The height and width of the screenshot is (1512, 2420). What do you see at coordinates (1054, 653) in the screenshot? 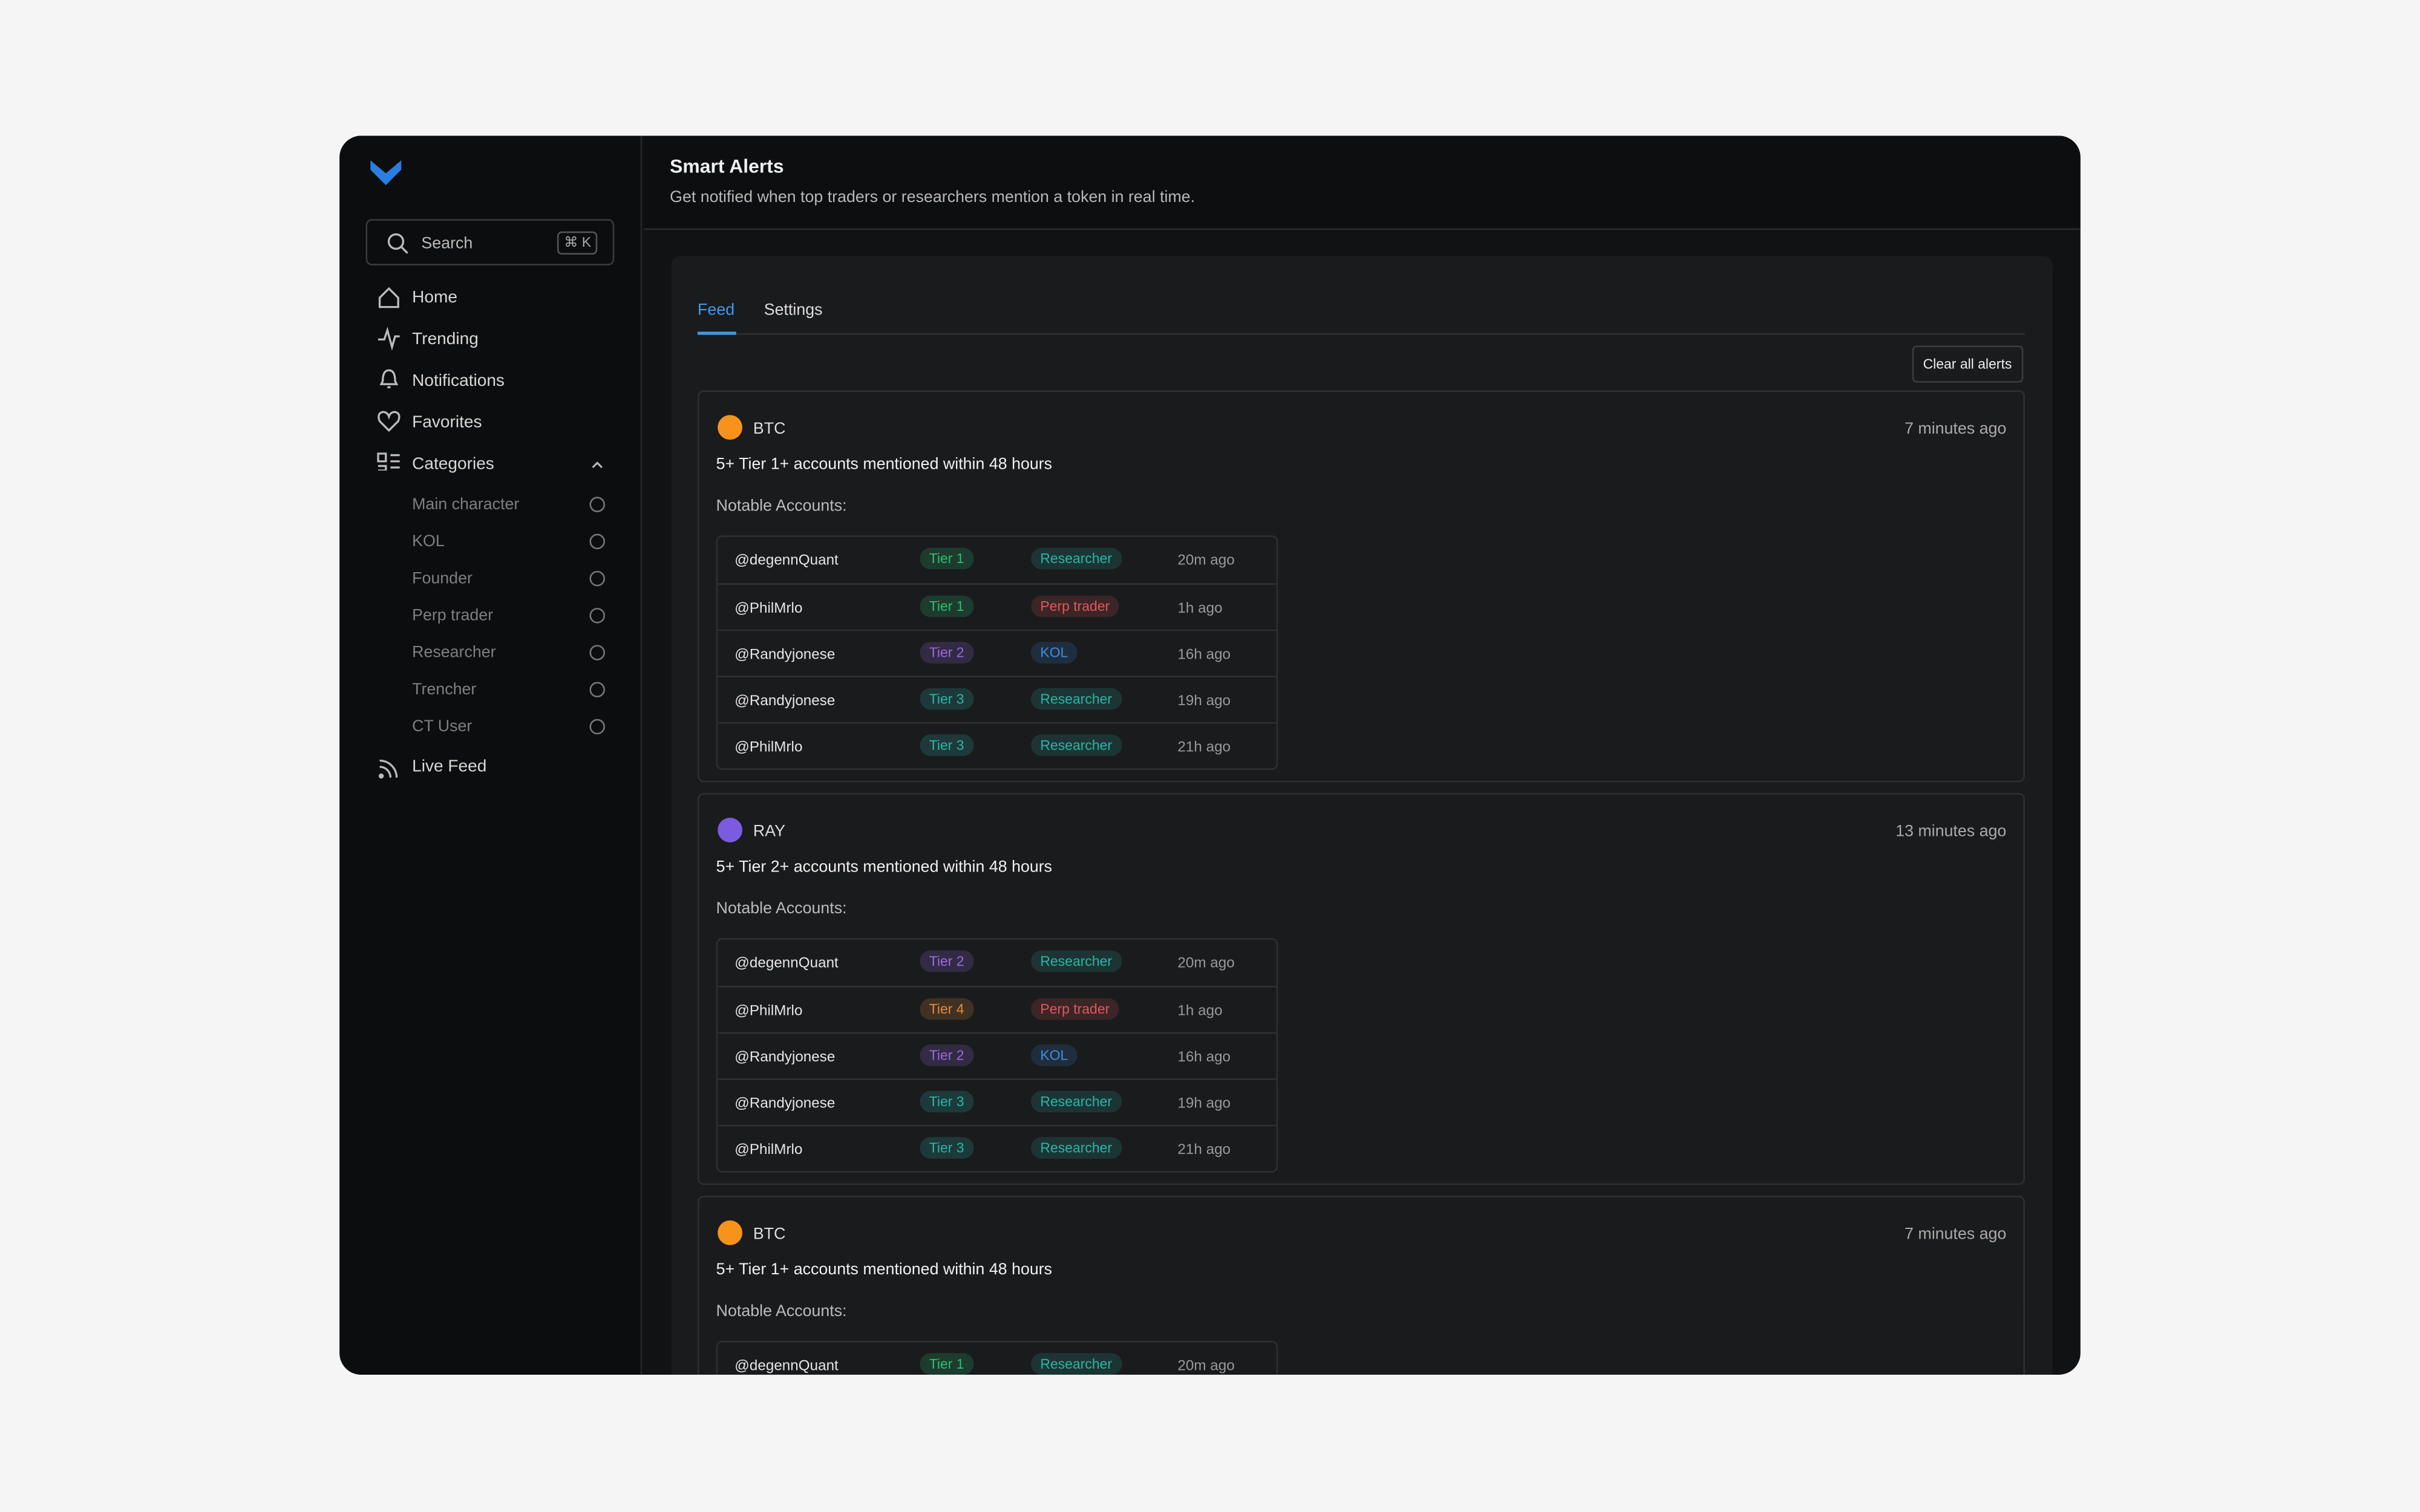
I see `role-badge: KOL` at bounding box center [1054, 653].